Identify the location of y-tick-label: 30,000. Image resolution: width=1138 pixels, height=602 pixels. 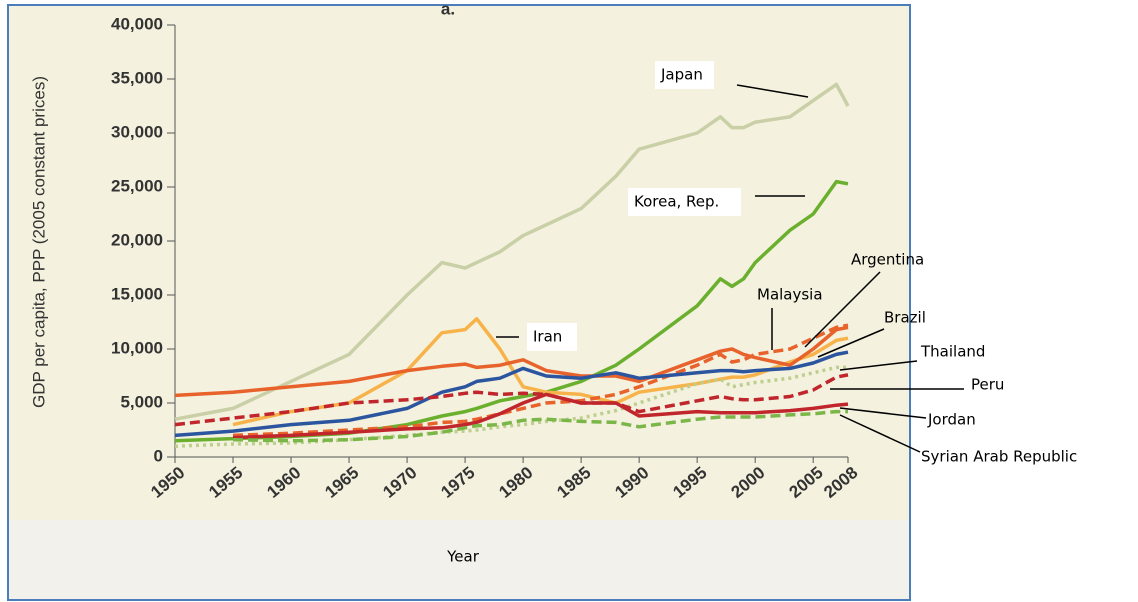
(137, 131).